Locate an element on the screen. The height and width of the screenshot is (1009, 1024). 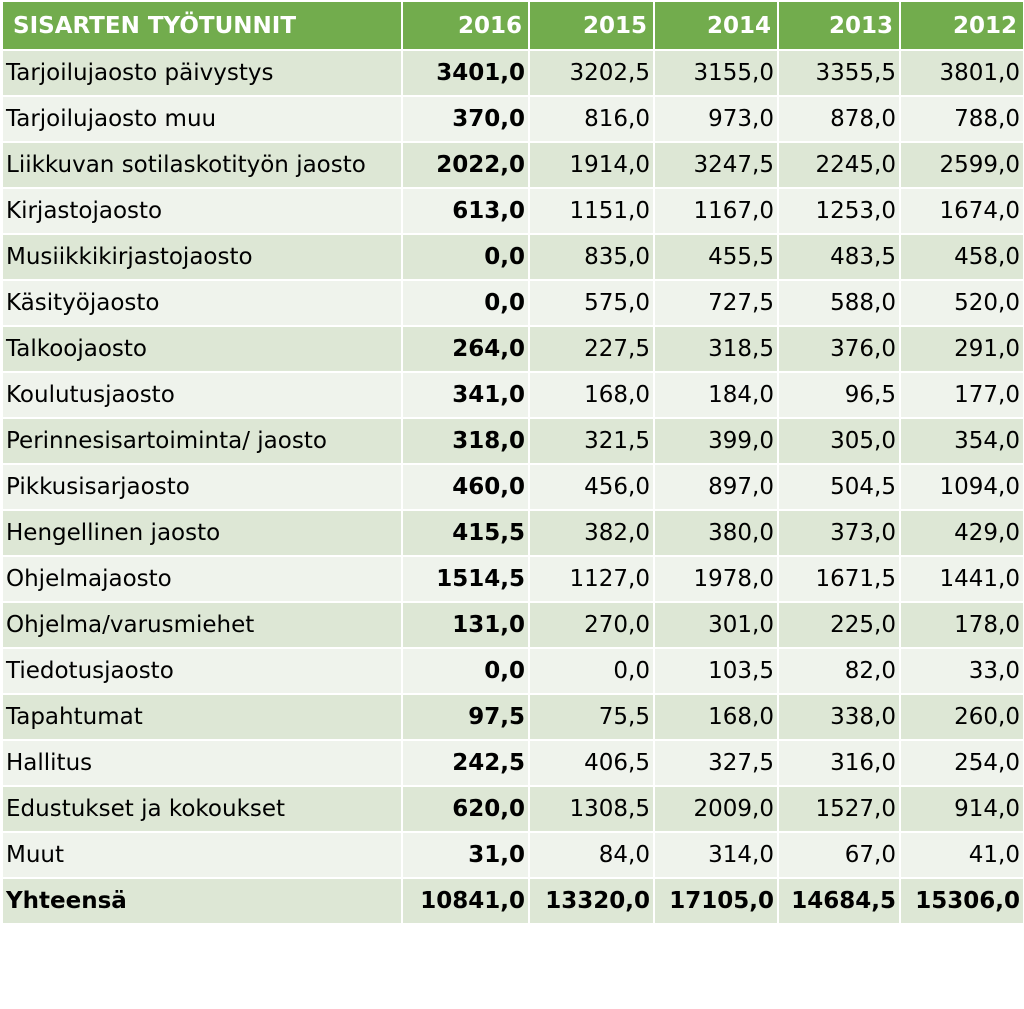
cell-value: 415,5 is located at coordinates (465, 533).